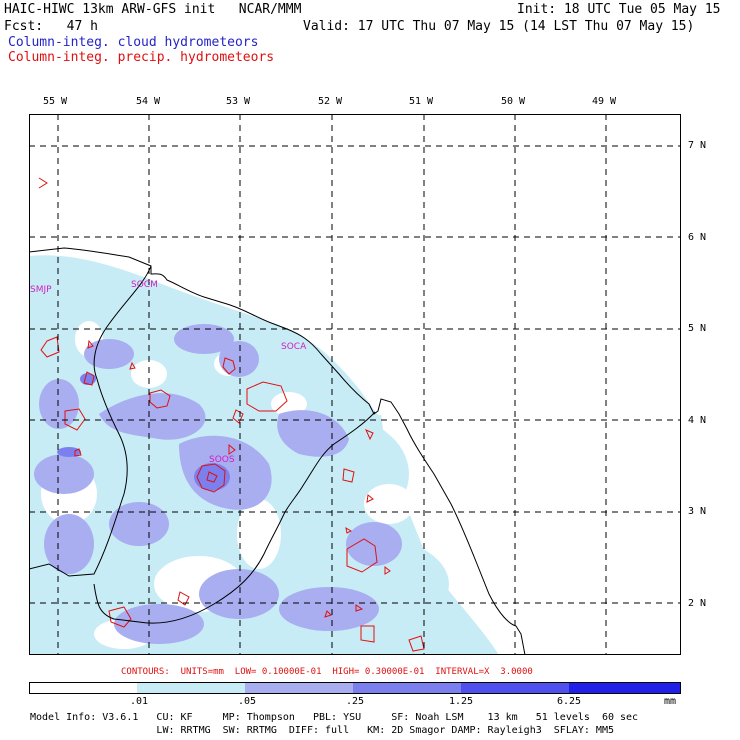 This screenshot has height=740, width=740. Describe the element at coordinates (604, 101) in the screenshot. I see `lon-label: 49 W` at that location.